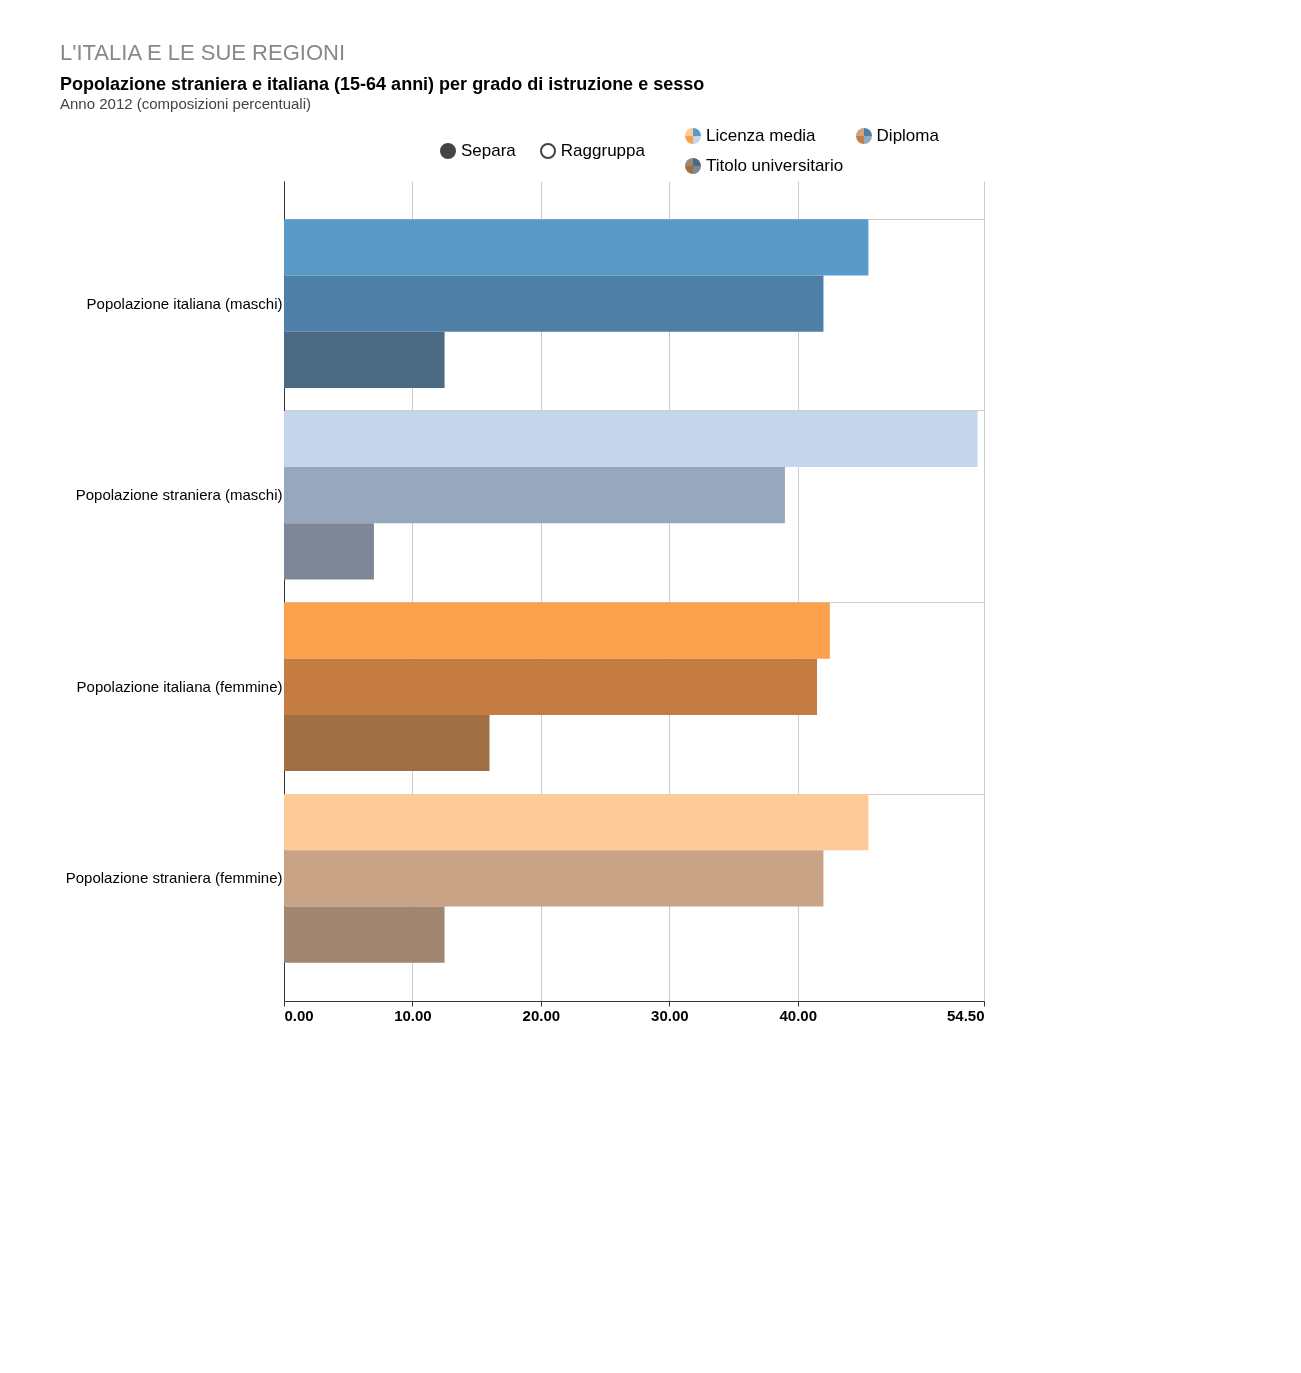 The height and width of the screenshot is (1373, 1301). Describe the element at coordinates (179, 686) in the screenshot. I see `y-tick-label: Popolazione italiana (femmine)` at that location.